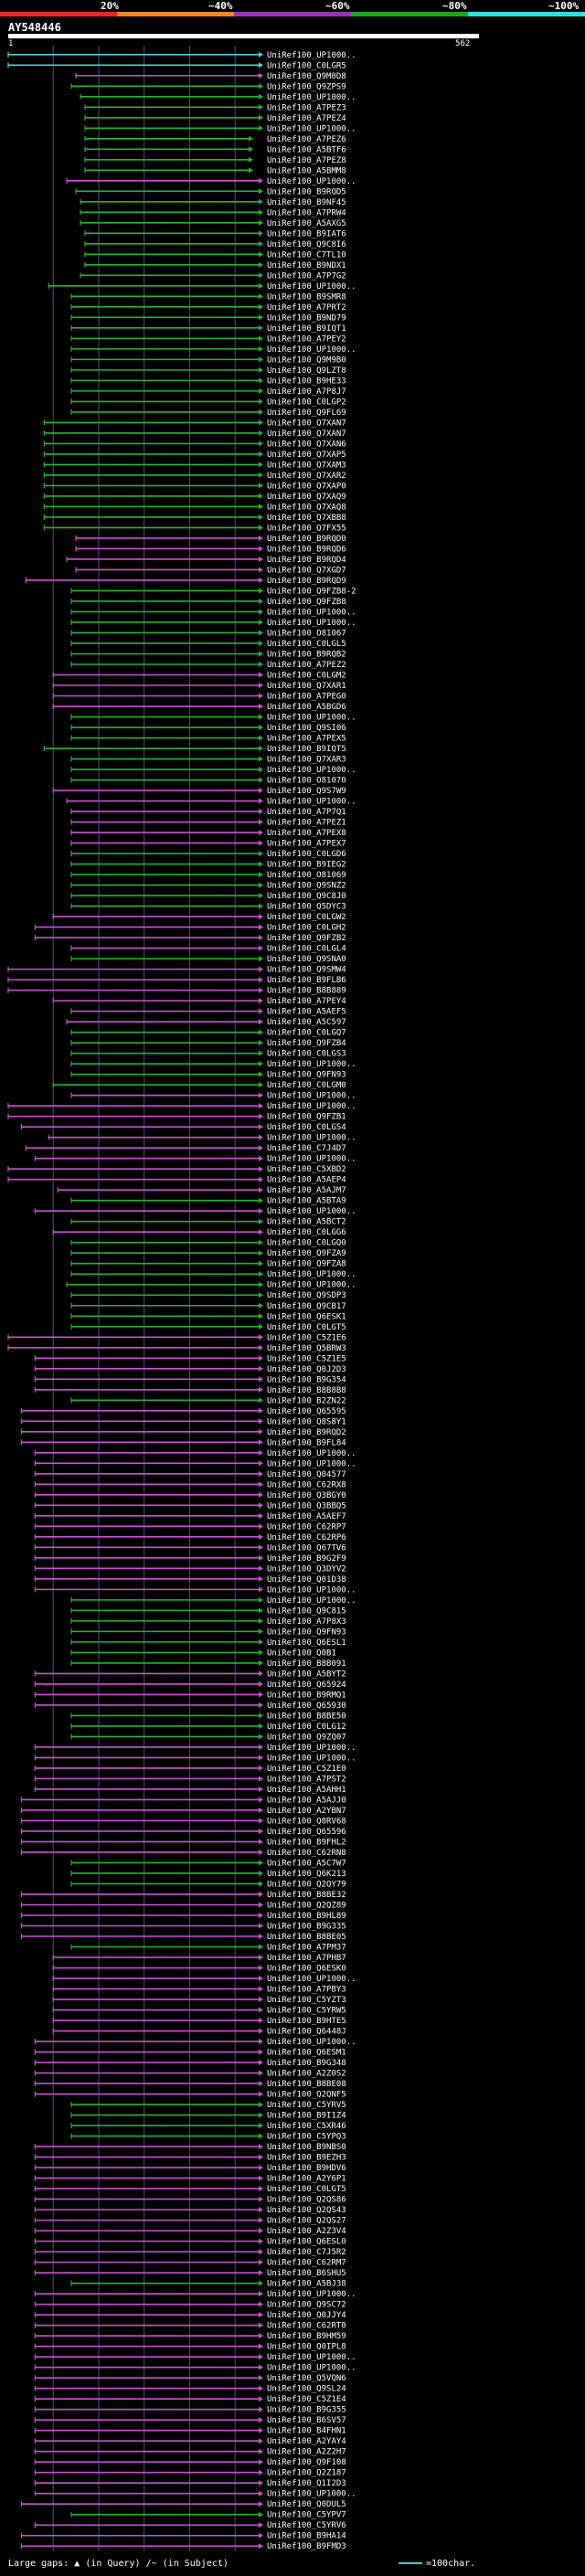  I want to click on hit-label: UniRef100_A7PEY4, so click(307, 1001).